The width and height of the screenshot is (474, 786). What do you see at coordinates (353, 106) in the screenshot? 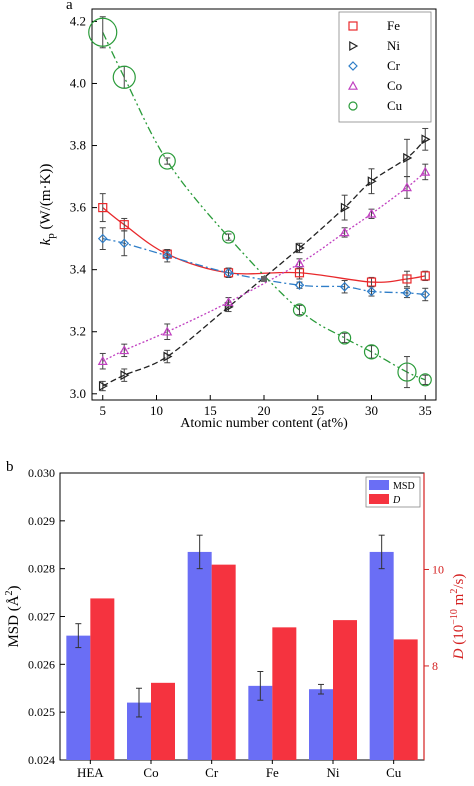
I see `legend-marker-cu` at bounding box center [353, 106].